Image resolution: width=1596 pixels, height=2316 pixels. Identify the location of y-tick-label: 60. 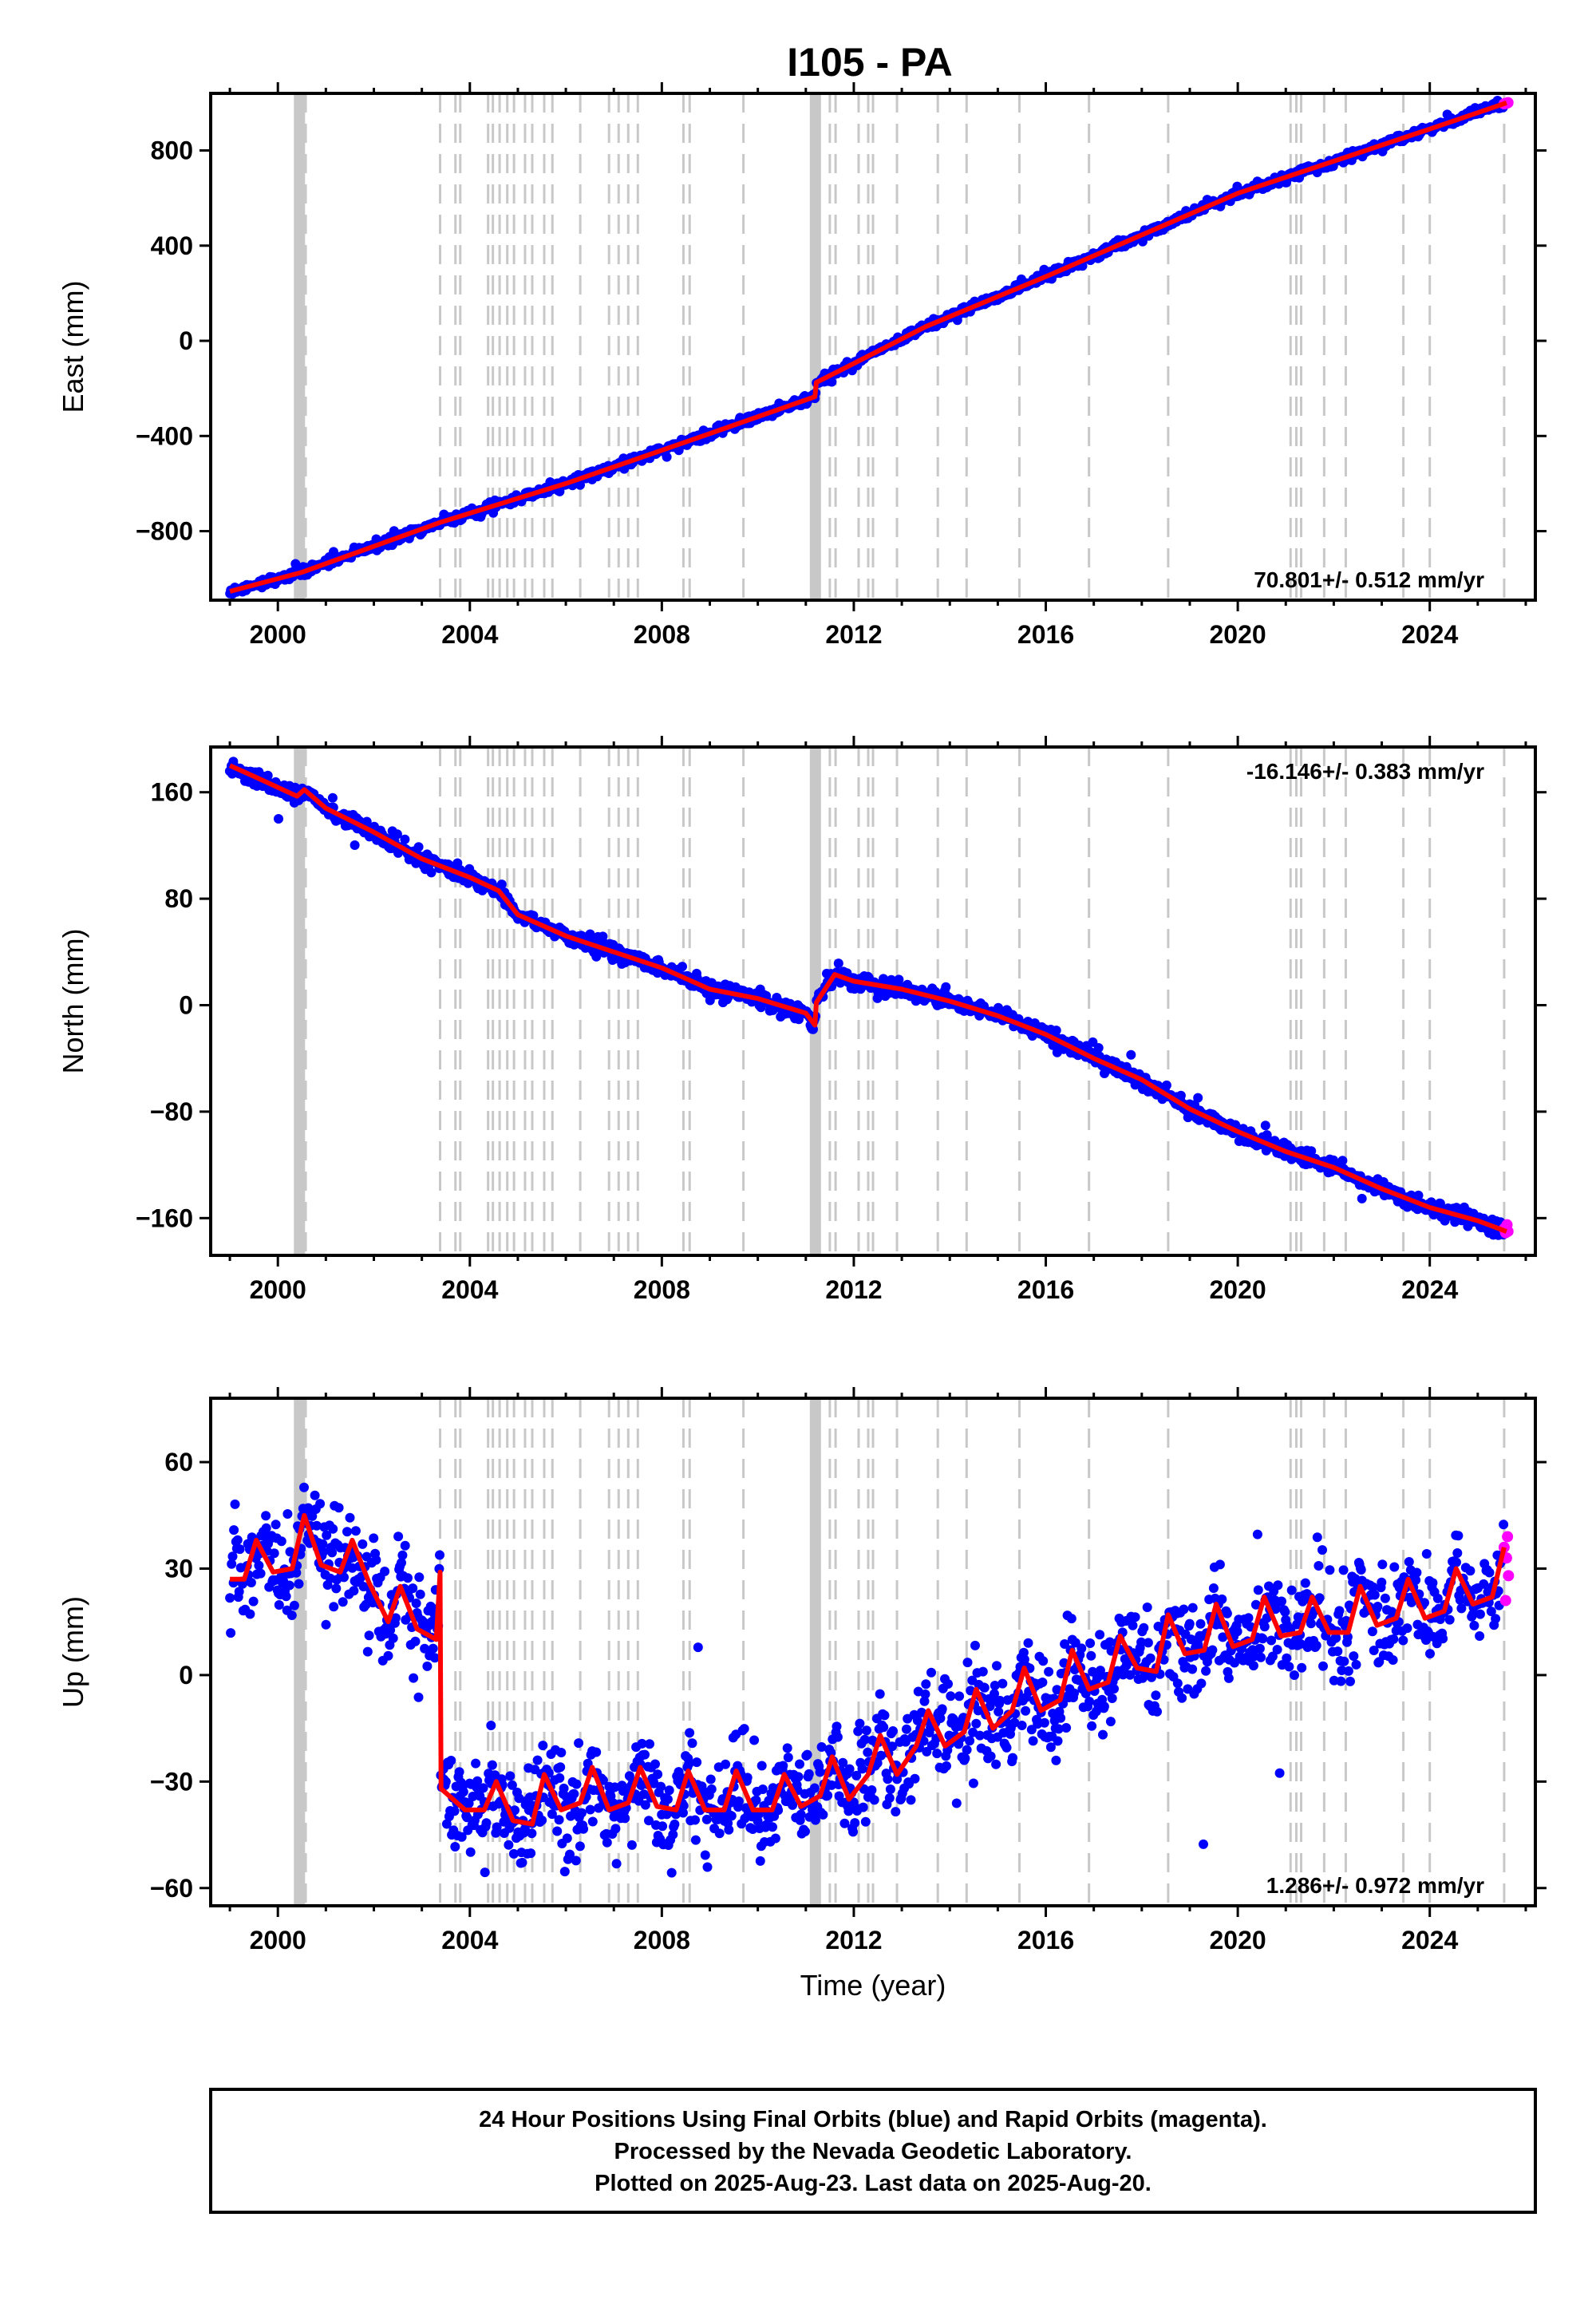
(178, 1462).